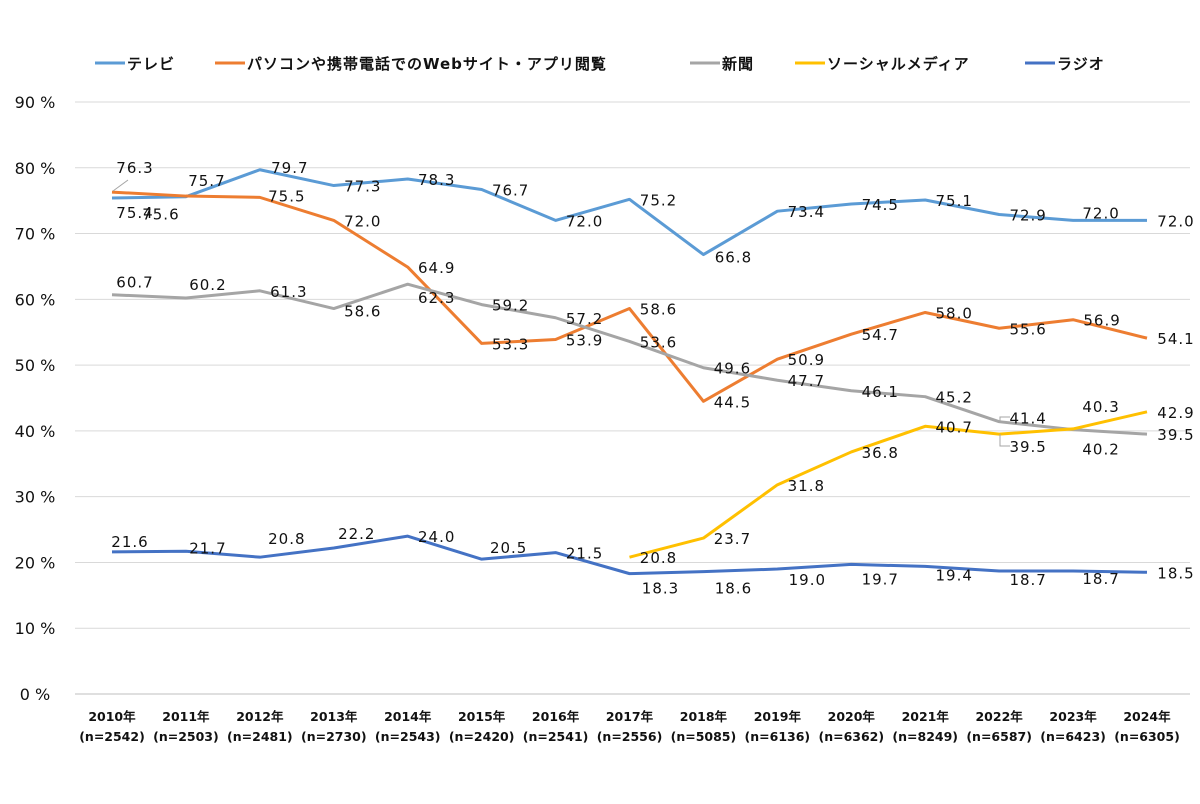 This screenshot has height=804, width=1200. Describe the element at coordinates (880, 392) in the screenshot. I see `data-label: 46.1` at that location.